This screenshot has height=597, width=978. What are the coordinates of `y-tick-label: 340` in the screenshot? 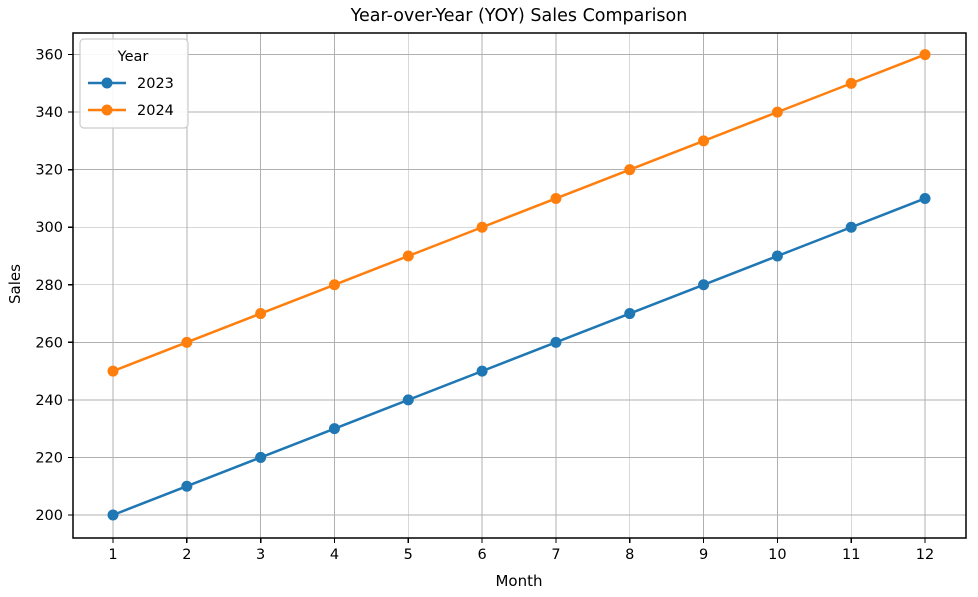 It's located at (49, 113).